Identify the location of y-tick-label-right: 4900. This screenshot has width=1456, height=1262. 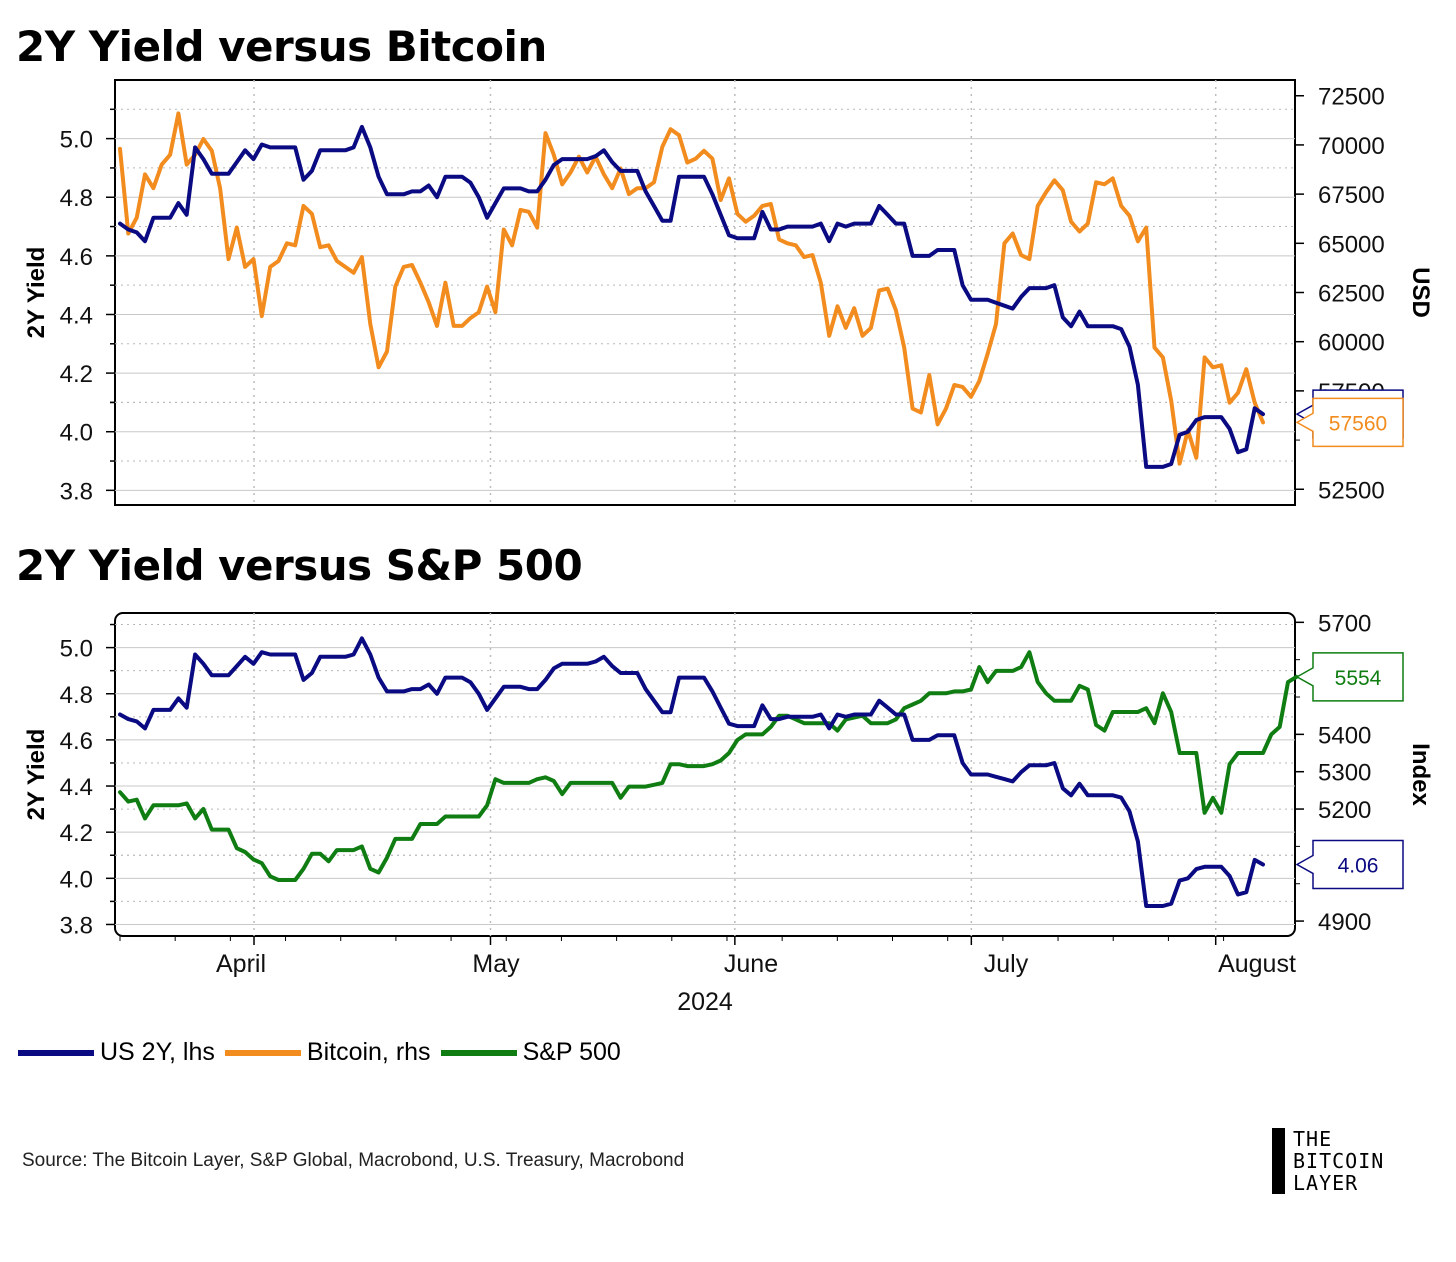
(1344, 922).